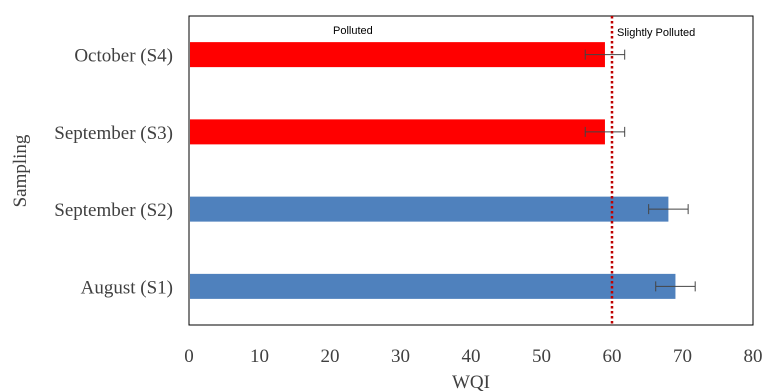  Describe the element at coordinates (189, 356) in the screenshot. I see `x-tick-label: 0` at that location.